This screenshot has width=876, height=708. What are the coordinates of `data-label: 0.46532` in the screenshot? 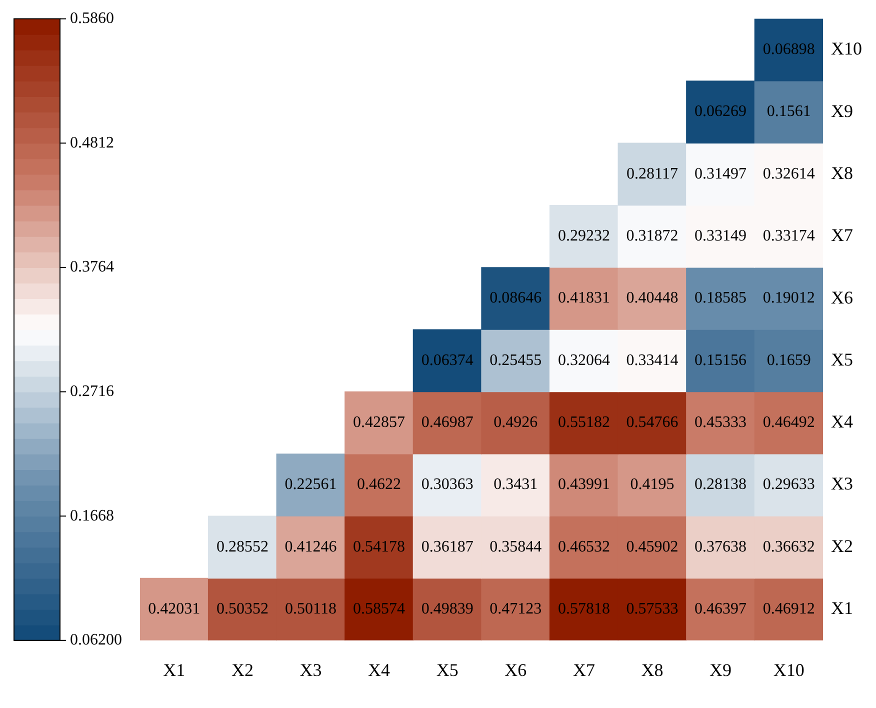 It's located at (584, 547).